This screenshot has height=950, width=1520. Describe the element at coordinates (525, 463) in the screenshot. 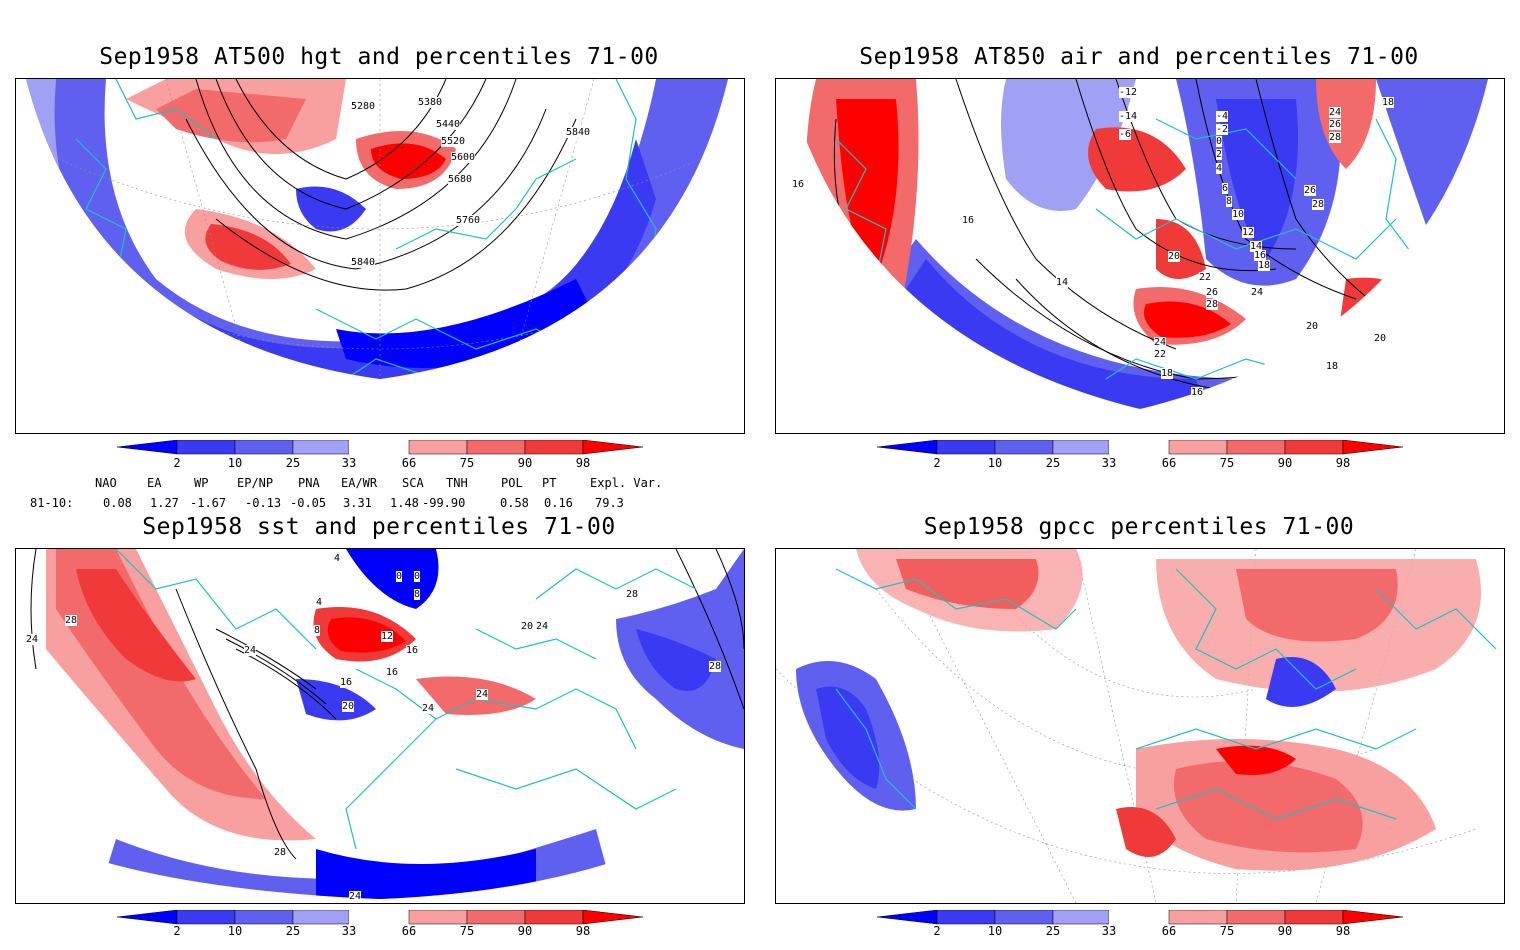

I see `colorbar-tick: 90` at that location.